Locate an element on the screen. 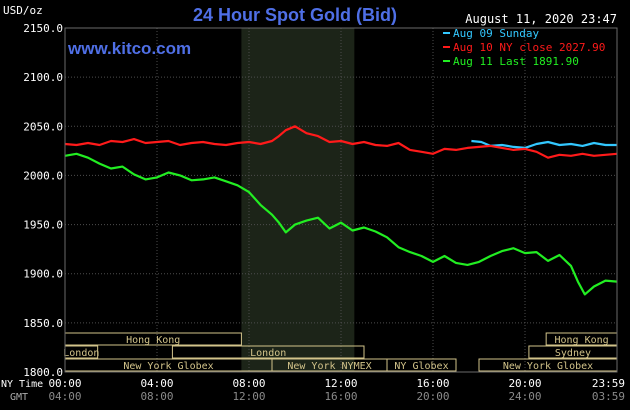  session-label: New York NYMEX is located at coordinates (329, 366).